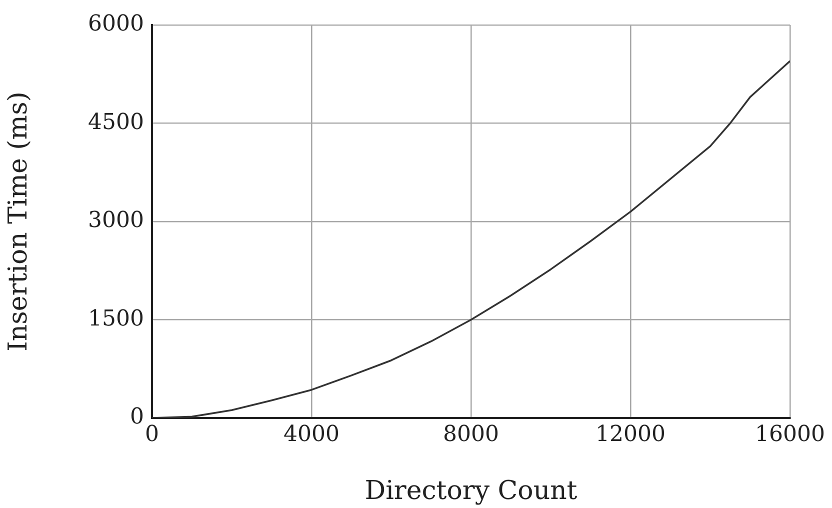 This screenshot has width=832, height=508. Describe the element at coordinates (116, 221) in the screenshot. I see `y-tick-label: 3000` at that location.